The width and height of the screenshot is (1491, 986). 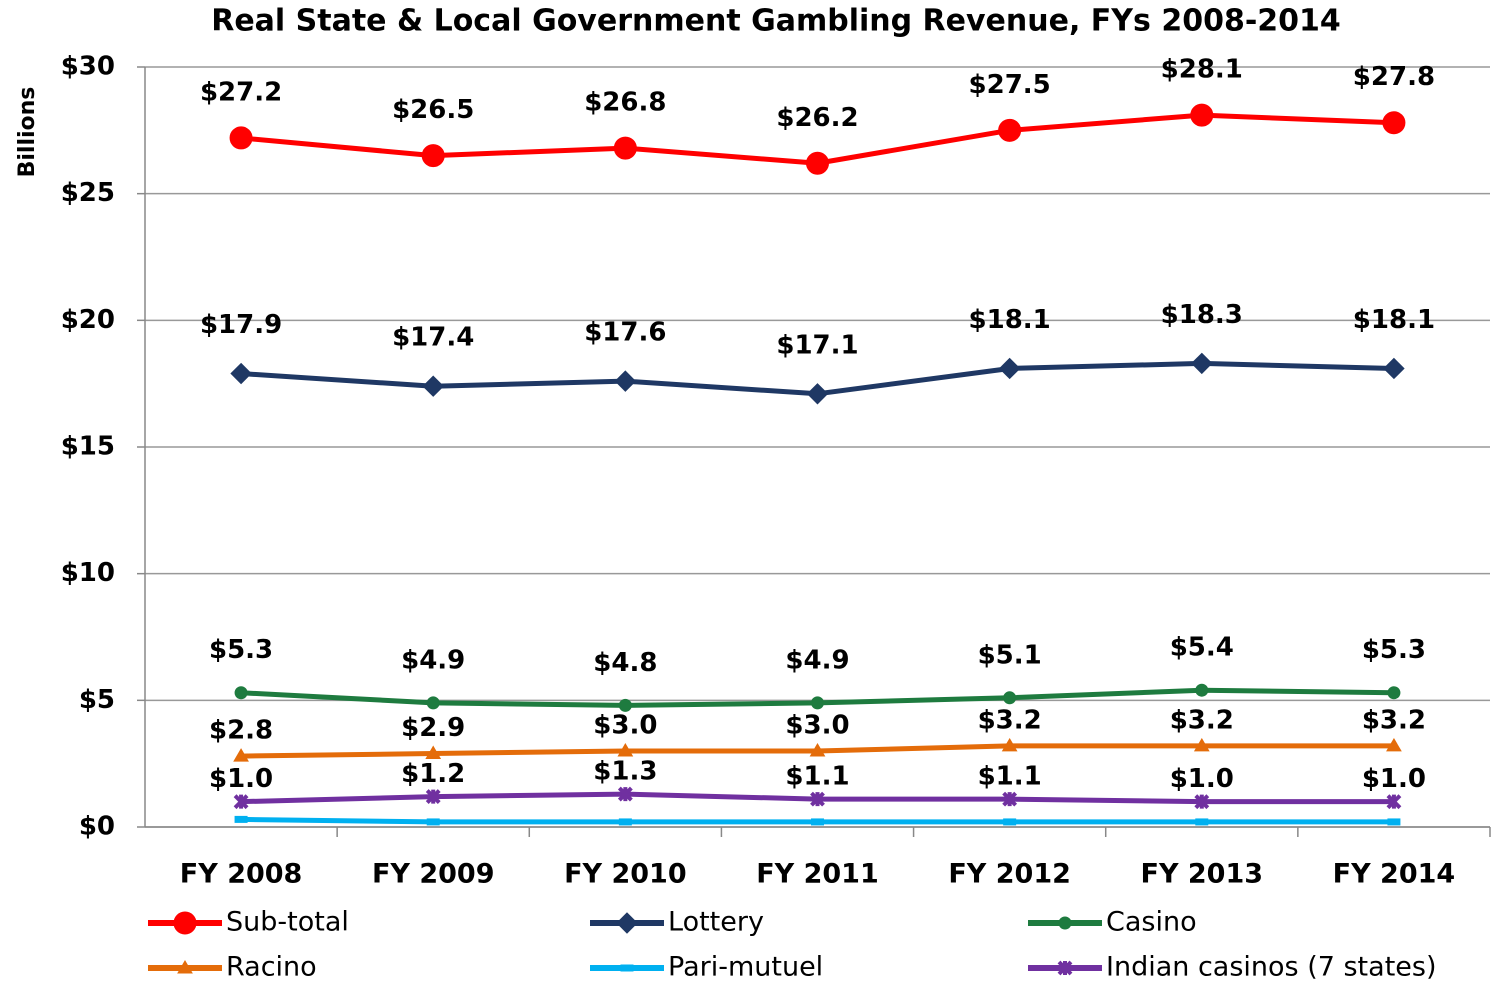 I want to click on data-label: $18.1, so click(x=1394, y=320).